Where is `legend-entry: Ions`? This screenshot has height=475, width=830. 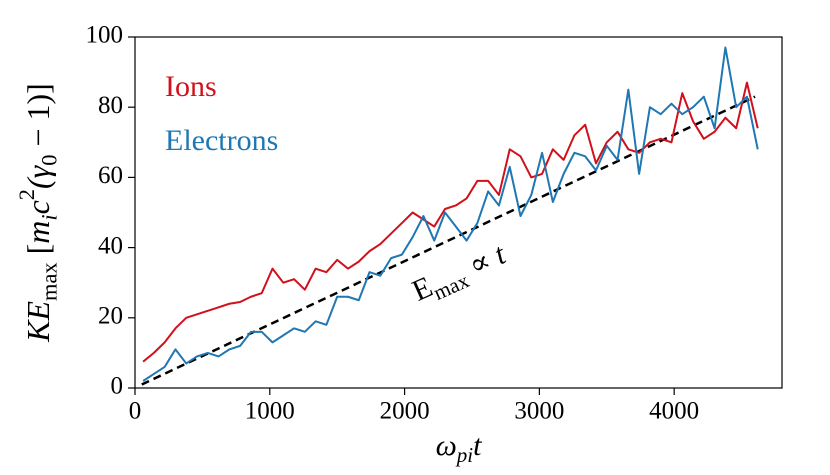 legend-entry: Ions is located at coordinates (191, 86).